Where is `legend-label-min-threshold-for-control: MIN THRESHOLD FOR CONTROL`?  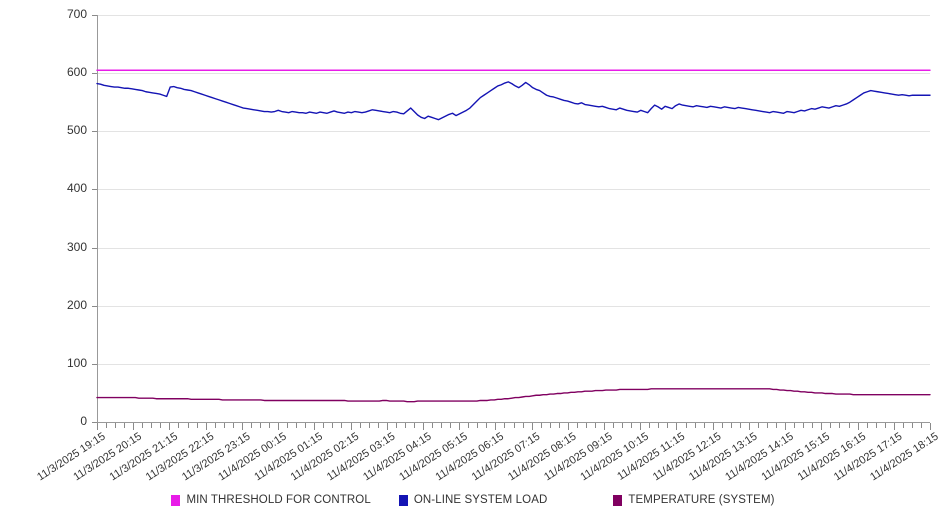
legend-label-min-threshold-for-control: MIN THRESHOLD FOR CONTROL is located at coordinates (278, 500).